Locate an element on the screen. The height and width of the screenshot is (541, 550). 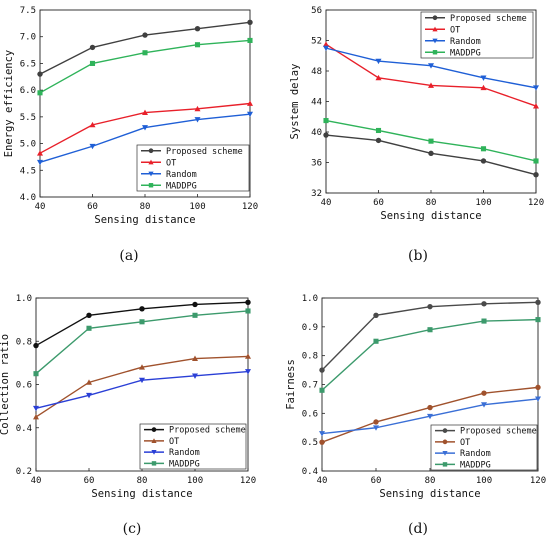
y-tick-label: 0.2 is located at coordinates (24, 472).